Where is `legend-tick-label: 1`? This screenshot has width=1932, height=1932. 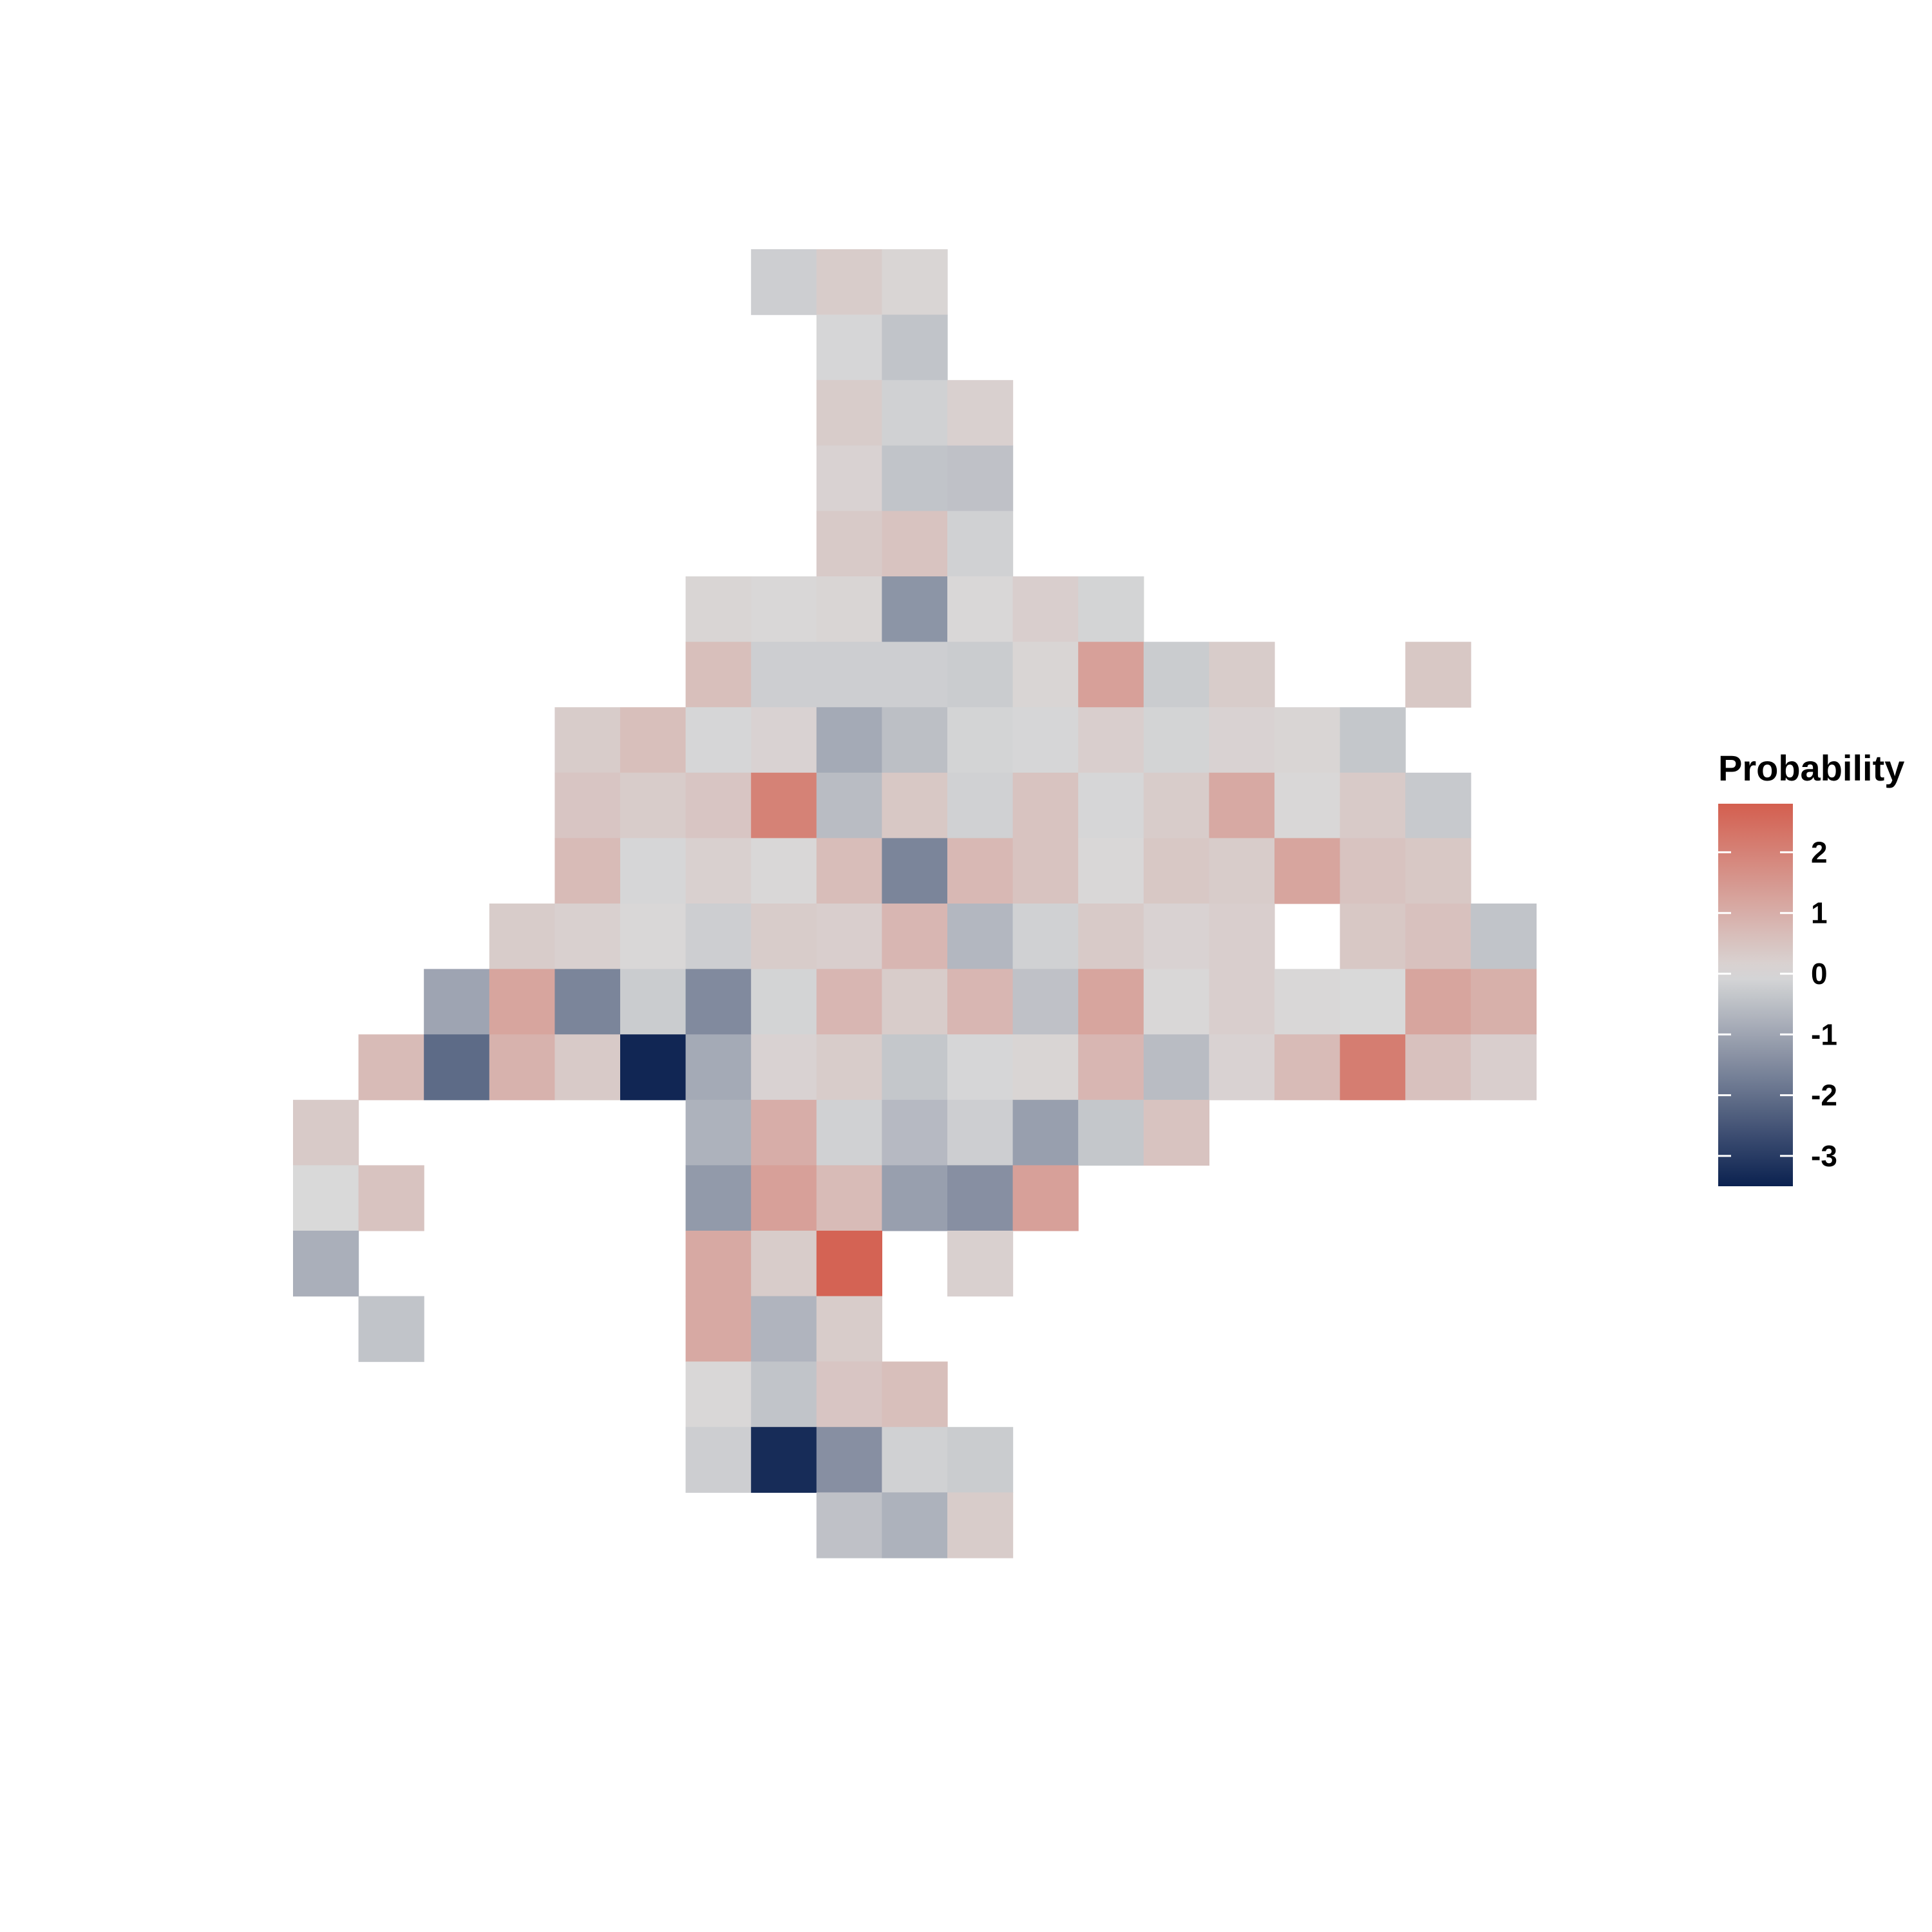 legend-tick-label: 1 is located at coordinates (1820, 913).